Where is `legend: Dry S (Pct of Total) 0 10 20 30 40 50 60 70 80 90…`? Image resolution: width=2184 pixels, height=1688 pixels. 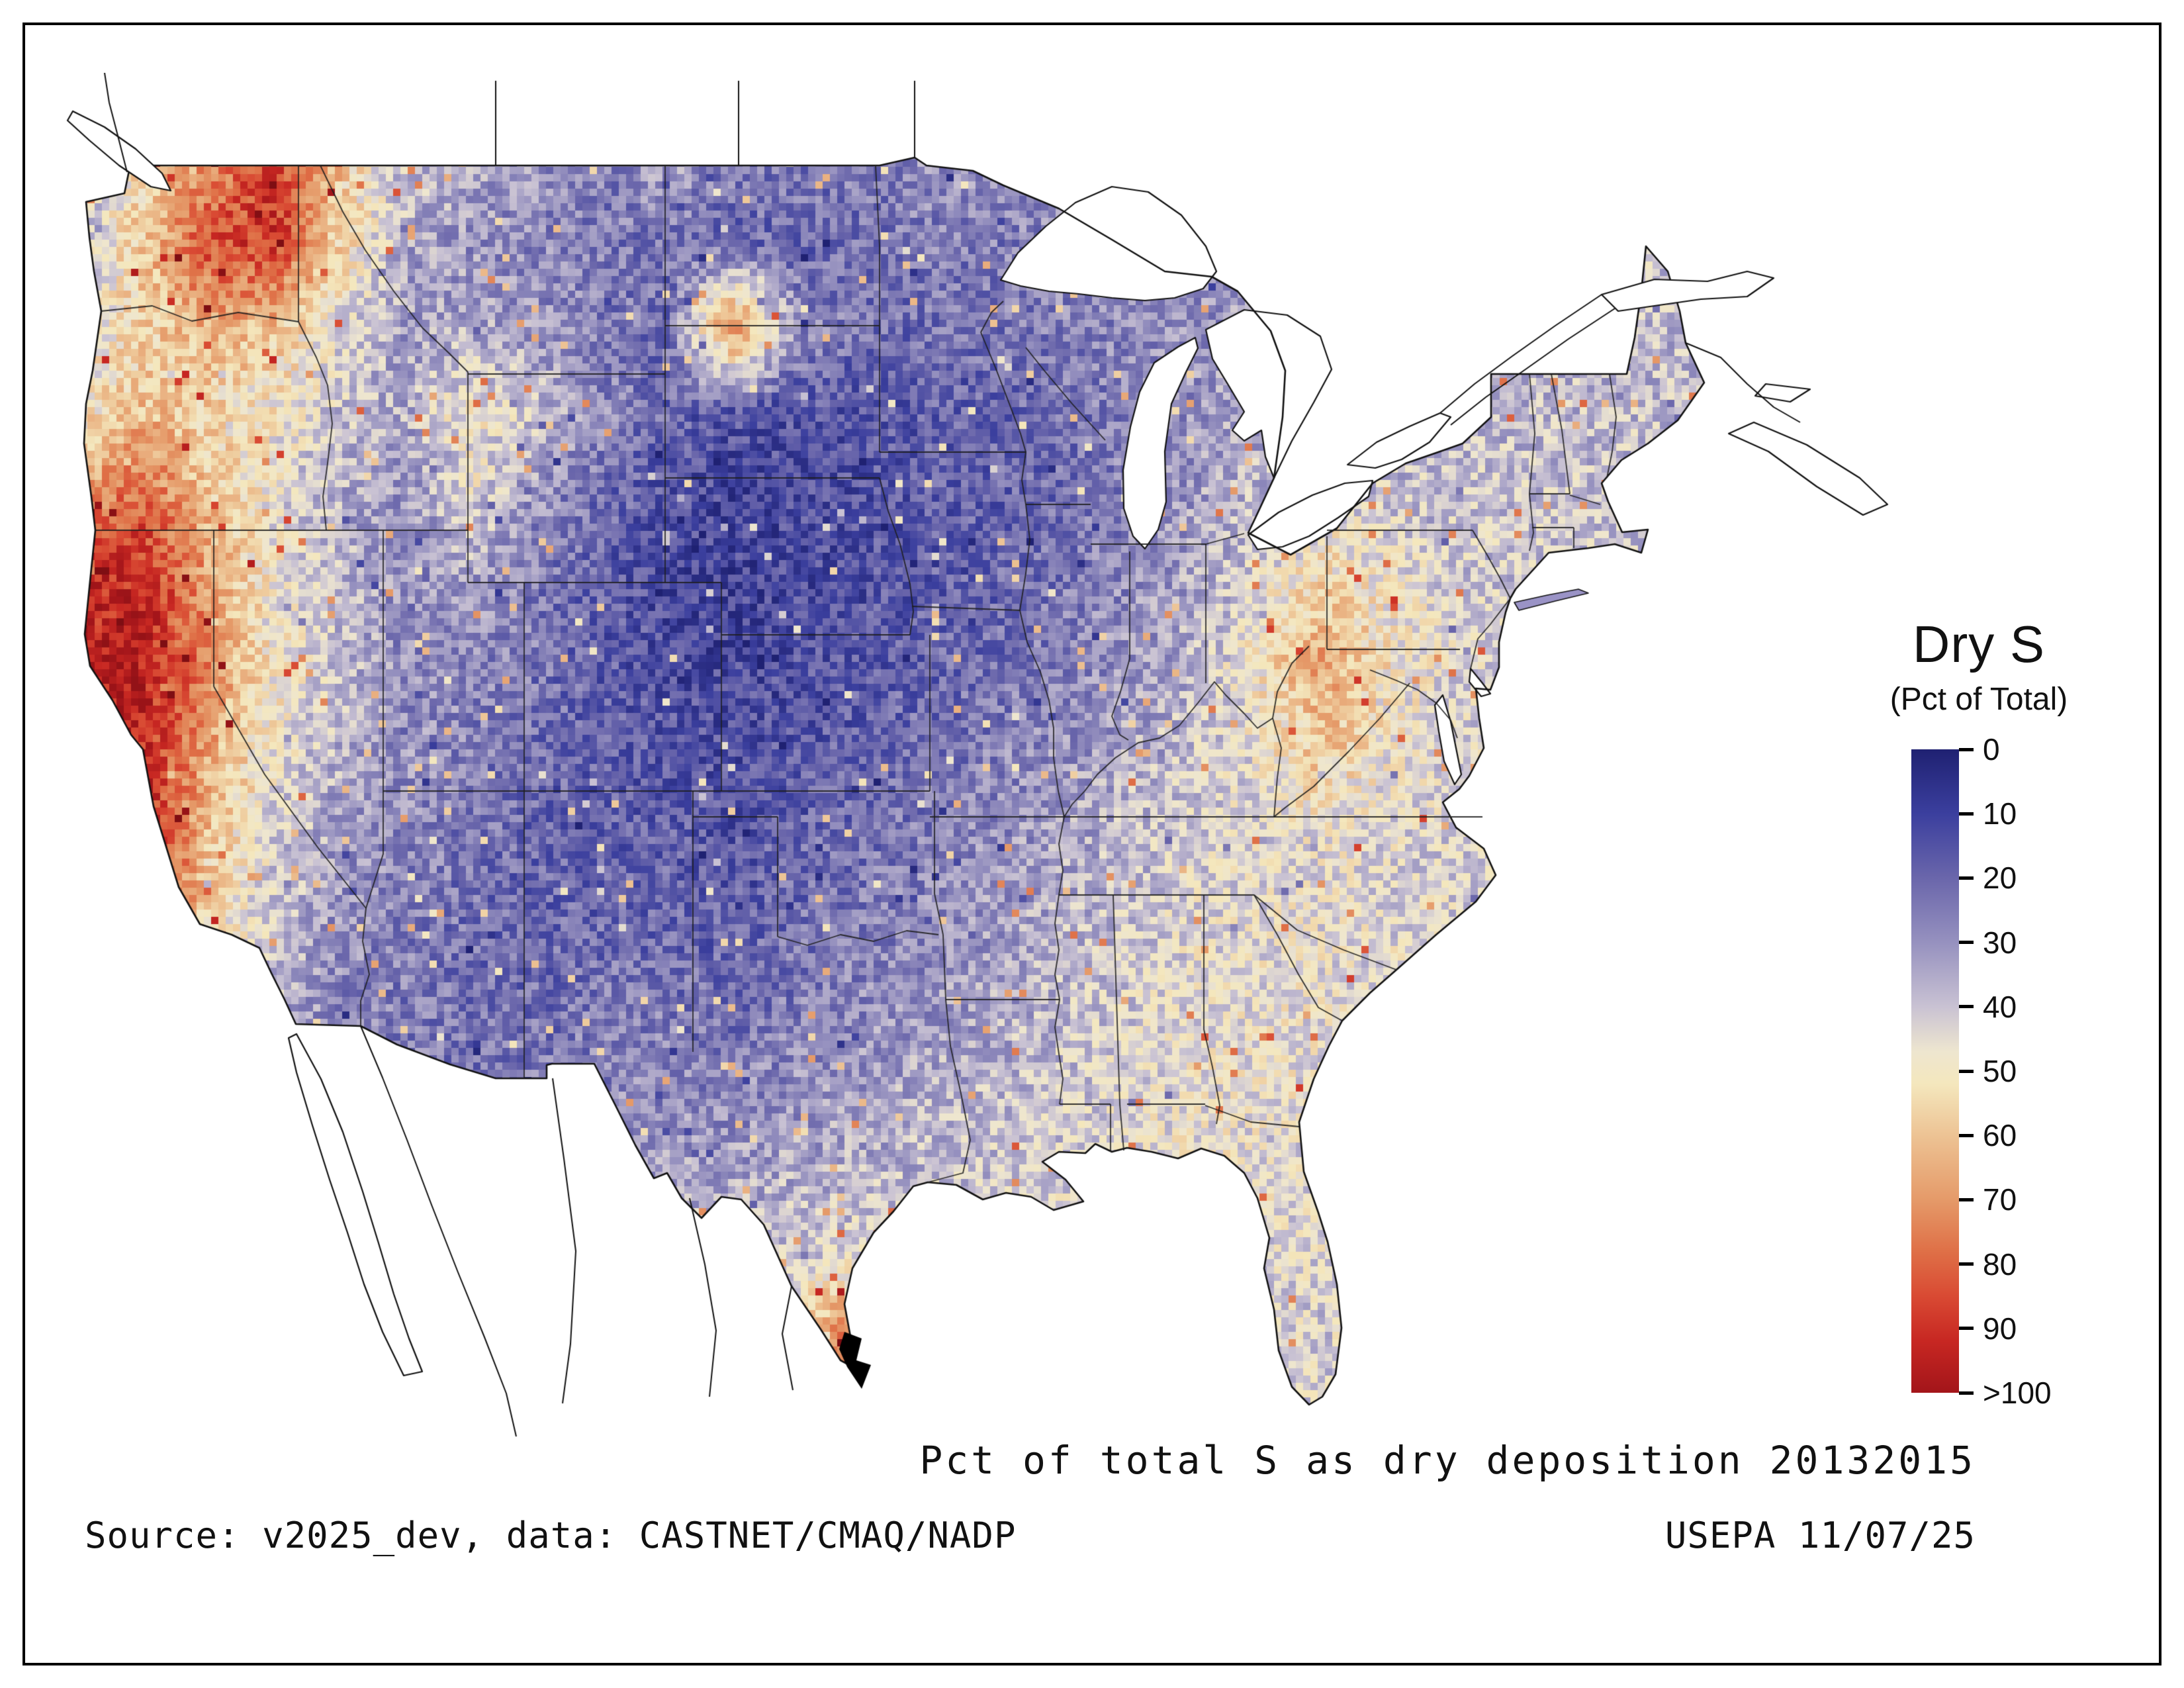
legend: Dry S (Pct of Total) 0 10 20 30 40 50 60 70 80 90… is located at coordinates (1979, 1012).